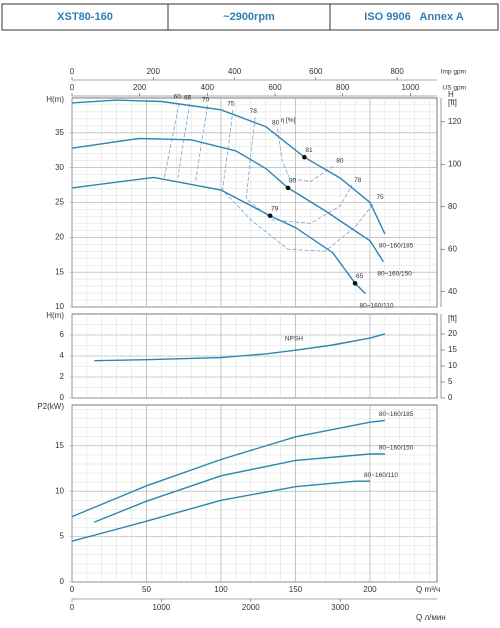 The width and height of the screenshot is (500, 628). I want to click on header-cell: ~2900rpm, so click(249, 17).